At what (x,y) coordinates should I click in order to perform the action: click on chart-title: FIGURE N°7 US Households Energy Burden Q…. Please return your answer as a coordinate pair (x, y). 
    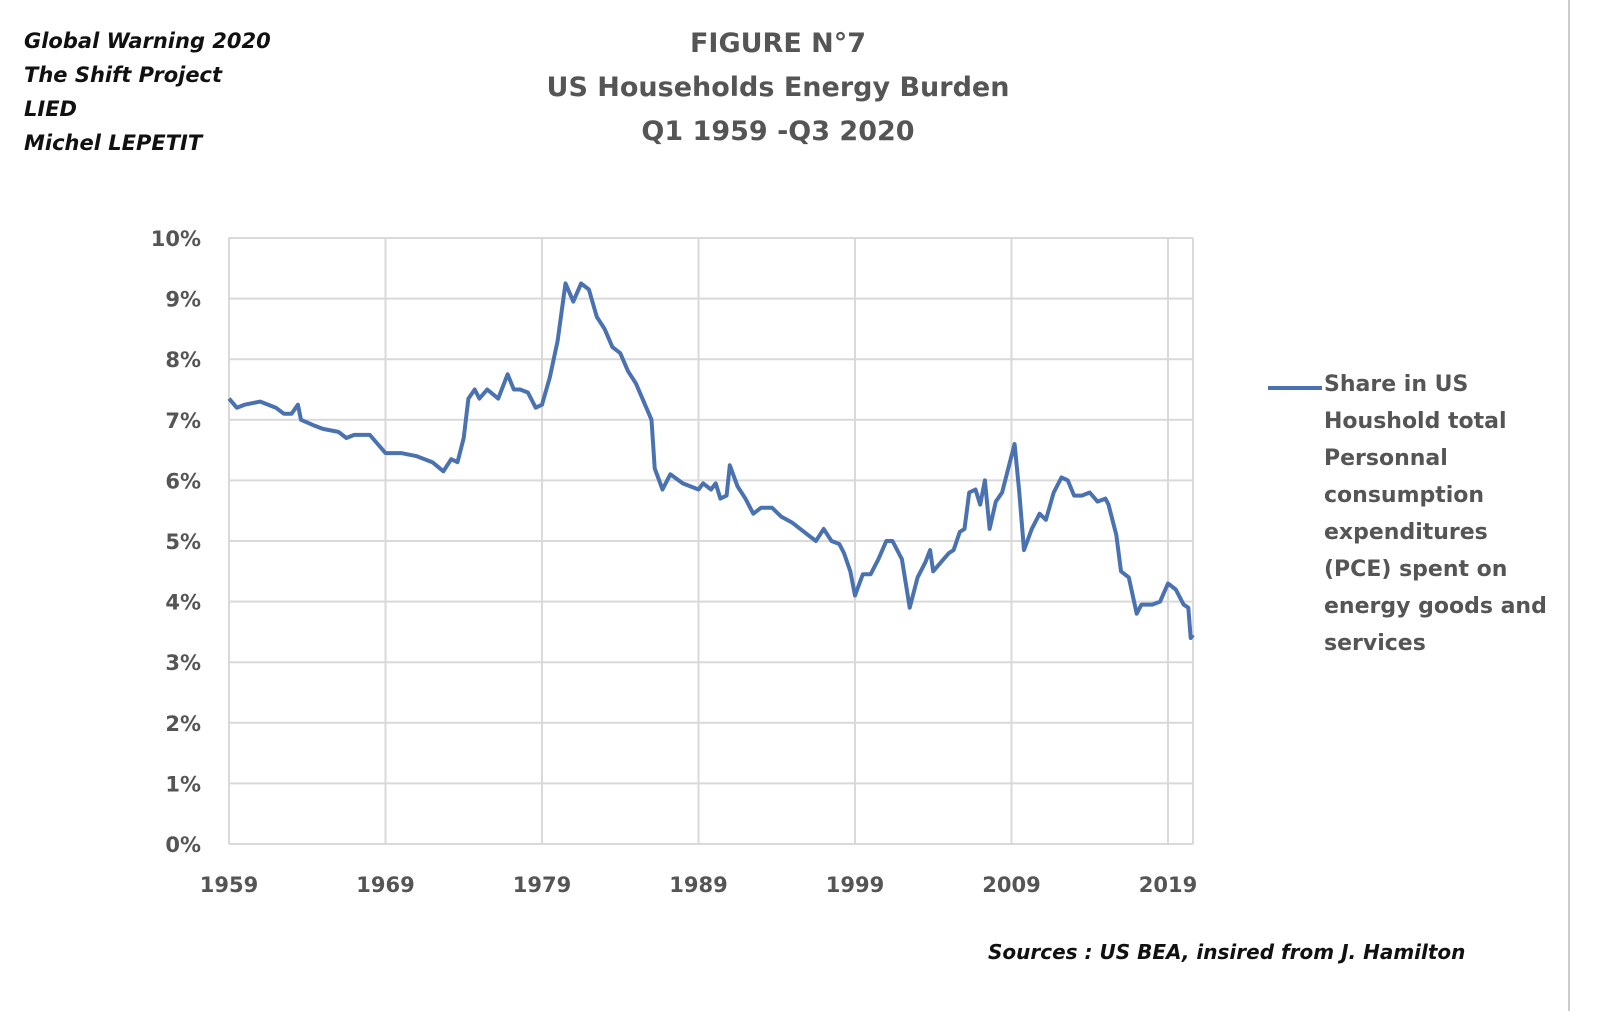
    Looking at the image, I should click on (778, 88).